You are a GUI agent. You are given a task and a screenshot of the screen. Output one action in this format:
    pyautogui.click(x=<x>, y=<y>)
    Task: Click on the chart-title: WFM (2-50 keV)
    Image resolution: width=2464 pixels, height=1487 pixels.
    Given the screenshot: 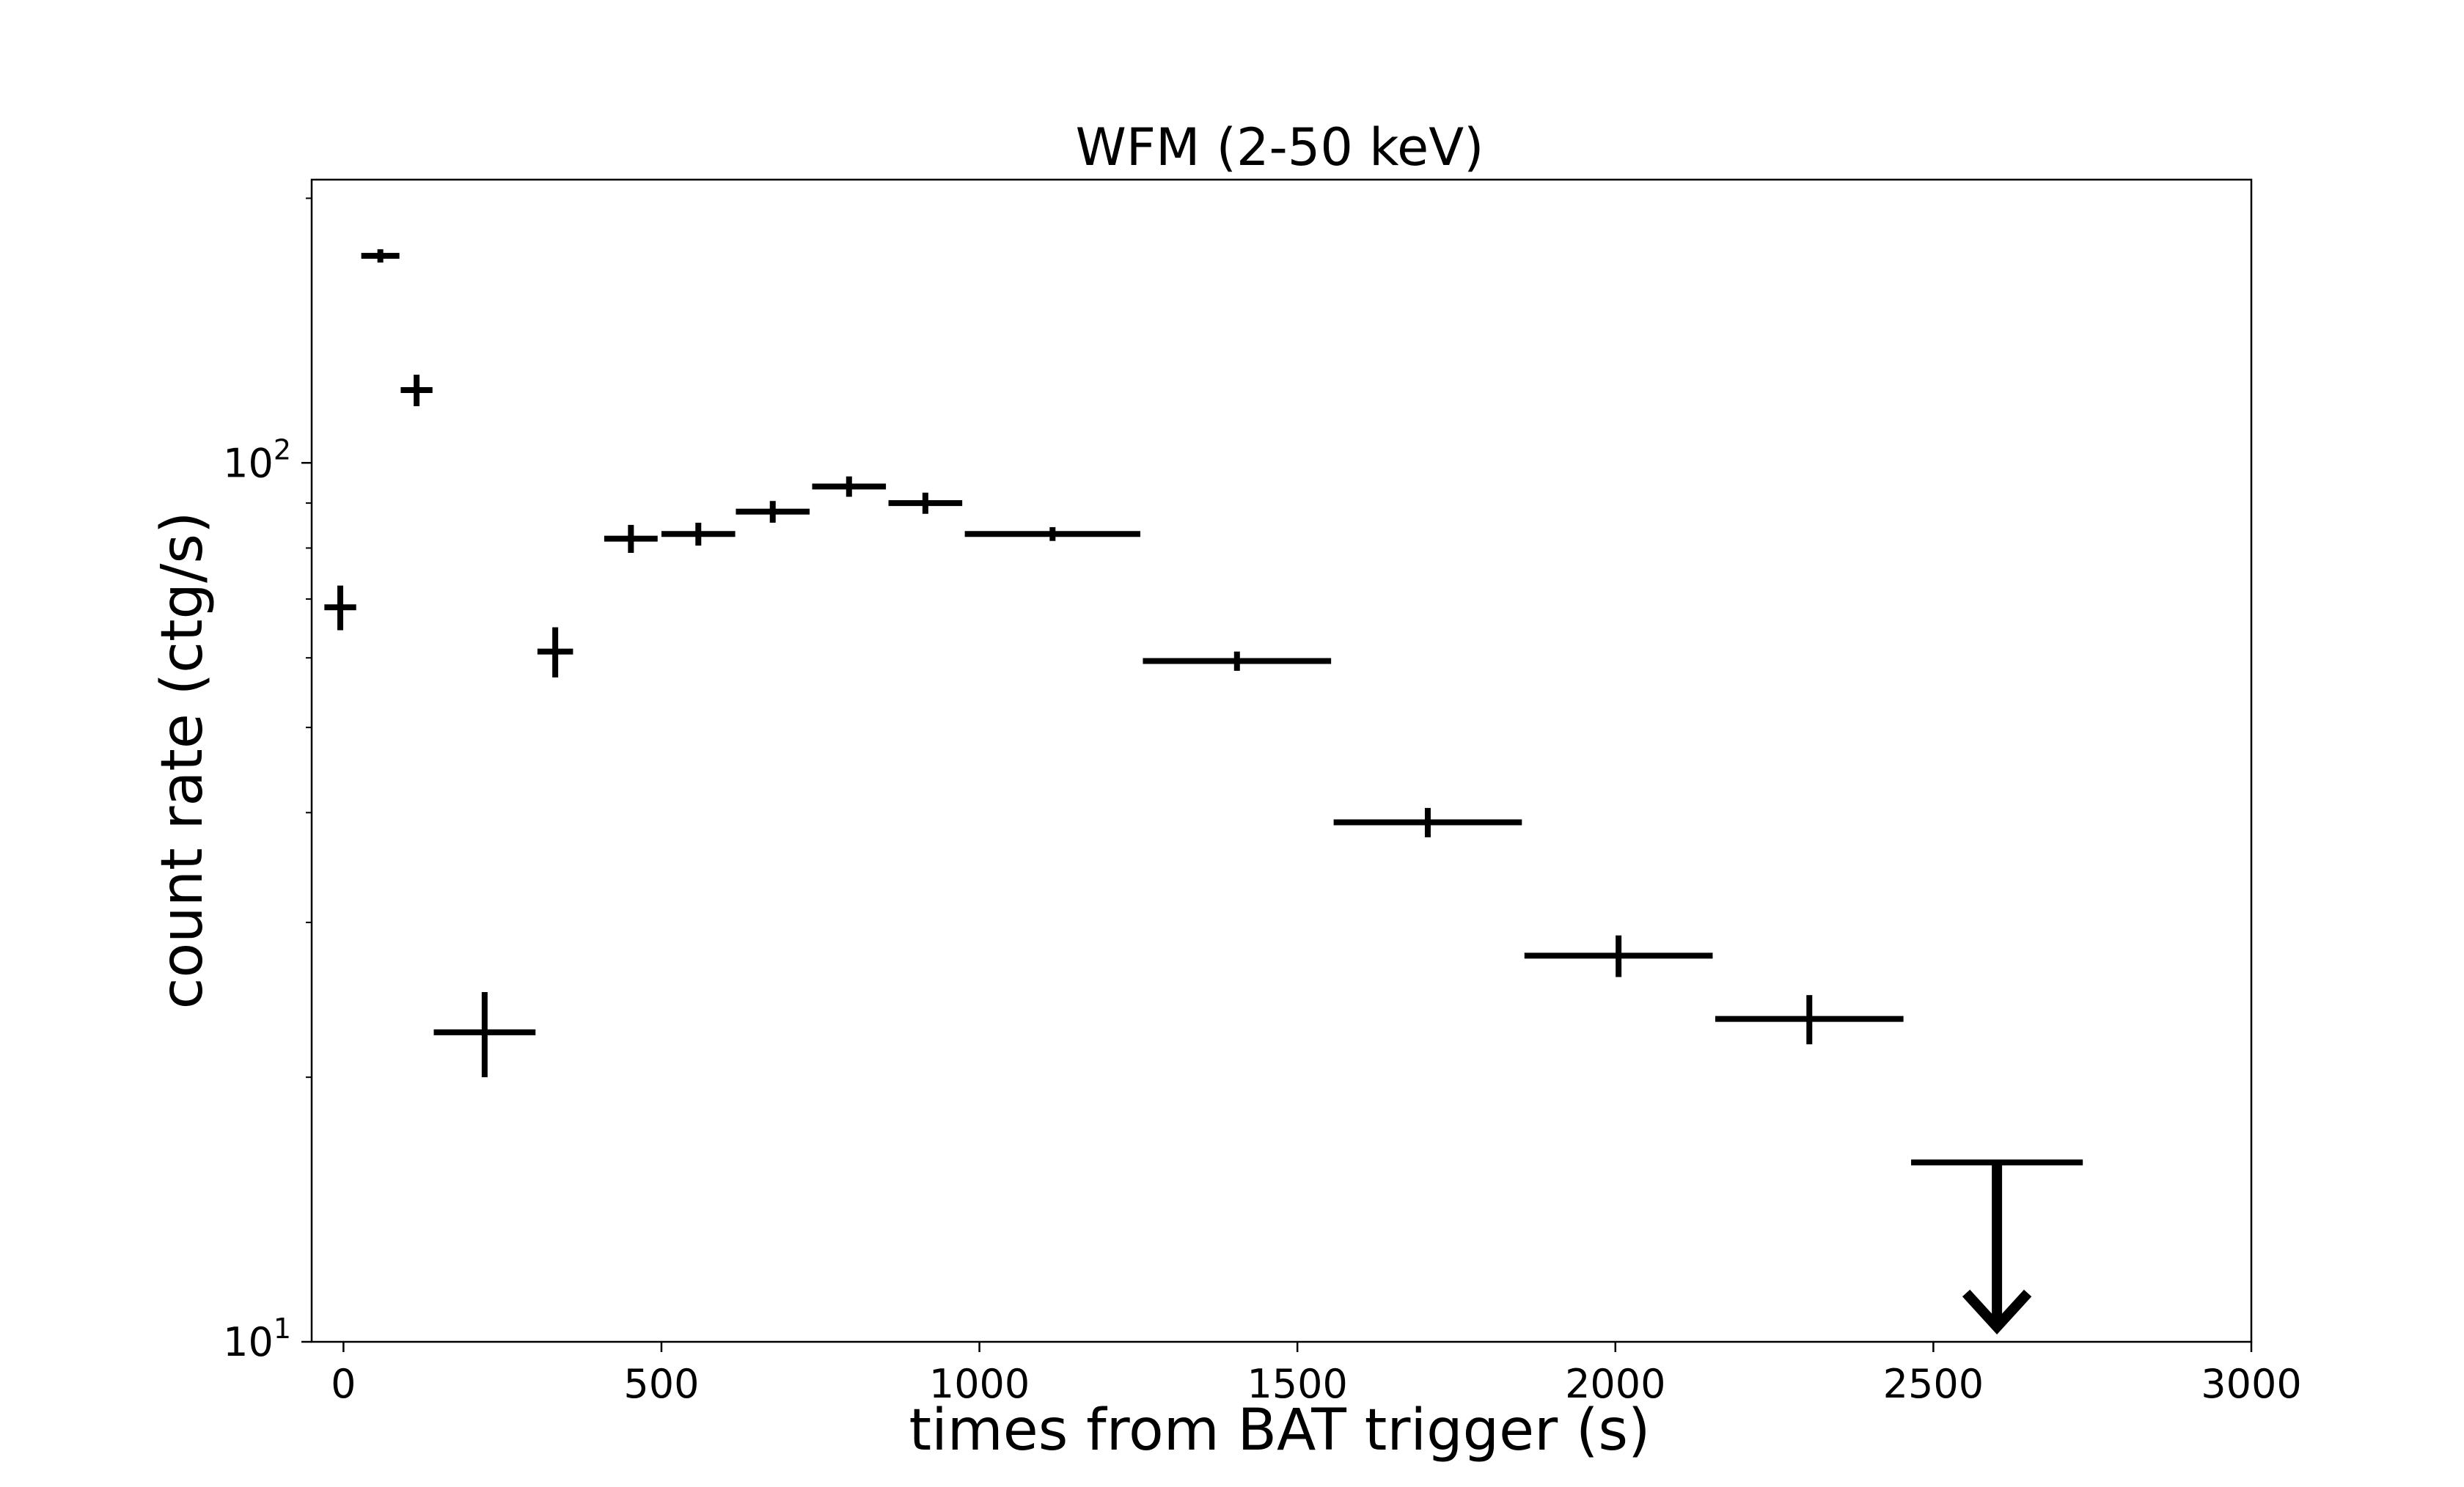 What is the action you would take?
    pyautogui.click(x=1280, y=147)
    